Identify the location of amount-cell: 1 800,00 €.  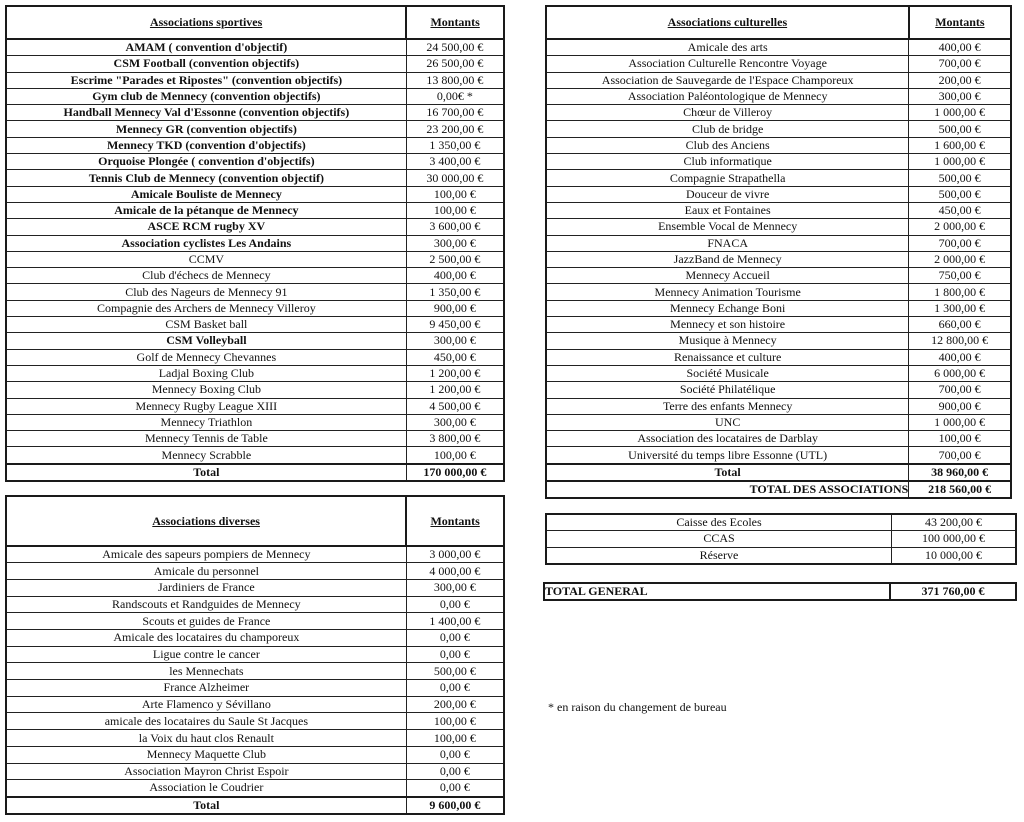
(960, 292).